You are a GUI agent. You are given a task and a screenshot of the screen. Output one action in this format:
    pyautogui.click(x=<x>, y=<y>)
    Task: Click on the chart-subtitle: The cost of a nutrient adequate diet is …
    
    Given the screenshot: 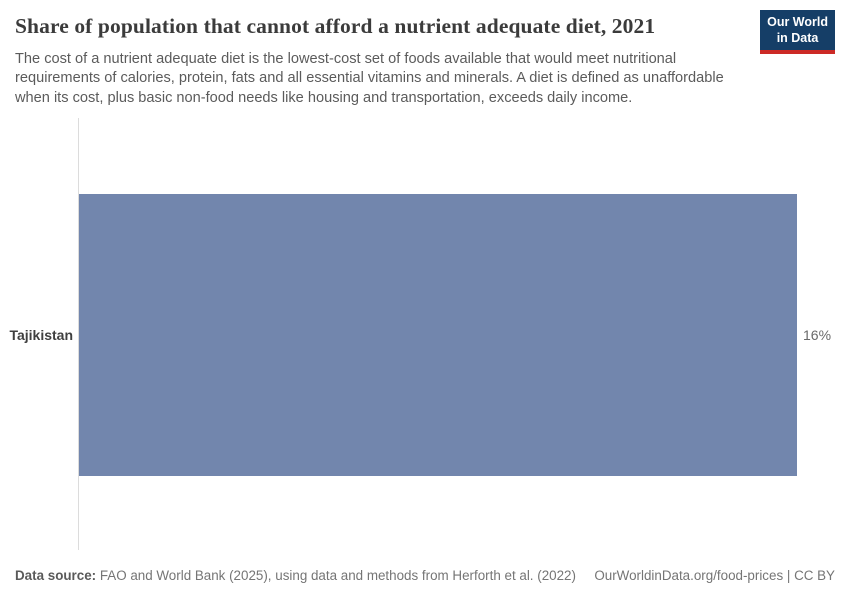 What is the action you would take?
    pyautogui.click(x=369, y=78)
    